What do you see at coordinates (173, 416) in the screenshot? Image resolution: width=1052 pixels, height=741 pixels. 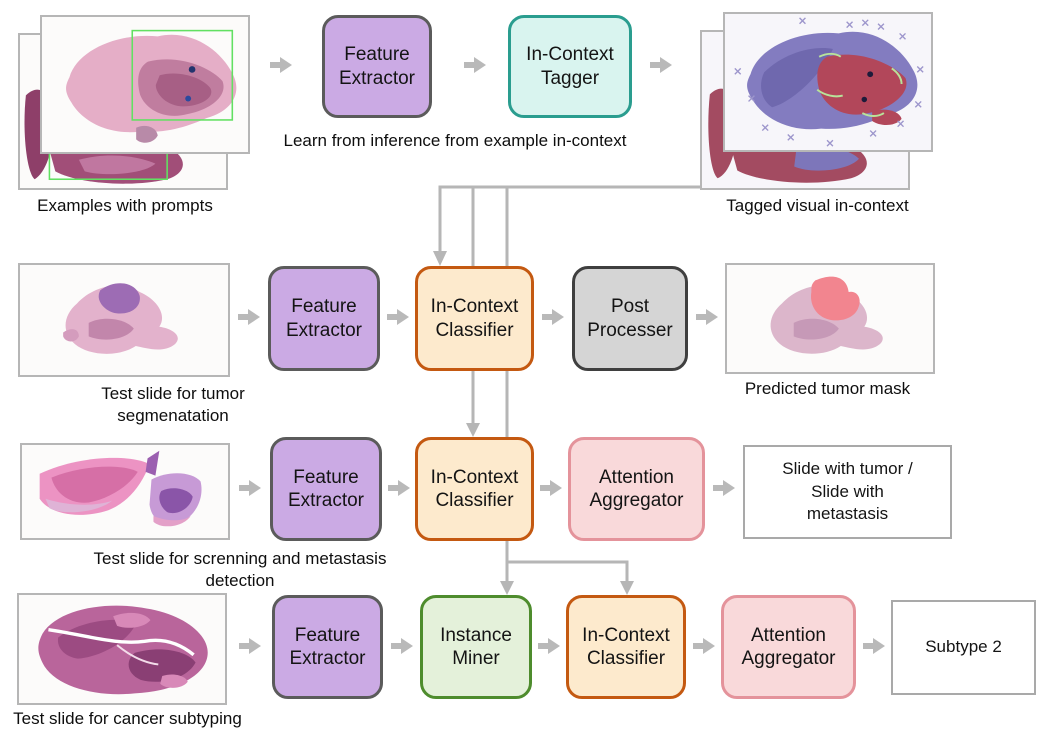 I see `caption-line: segmenatation` at bounding box center [173, 416].